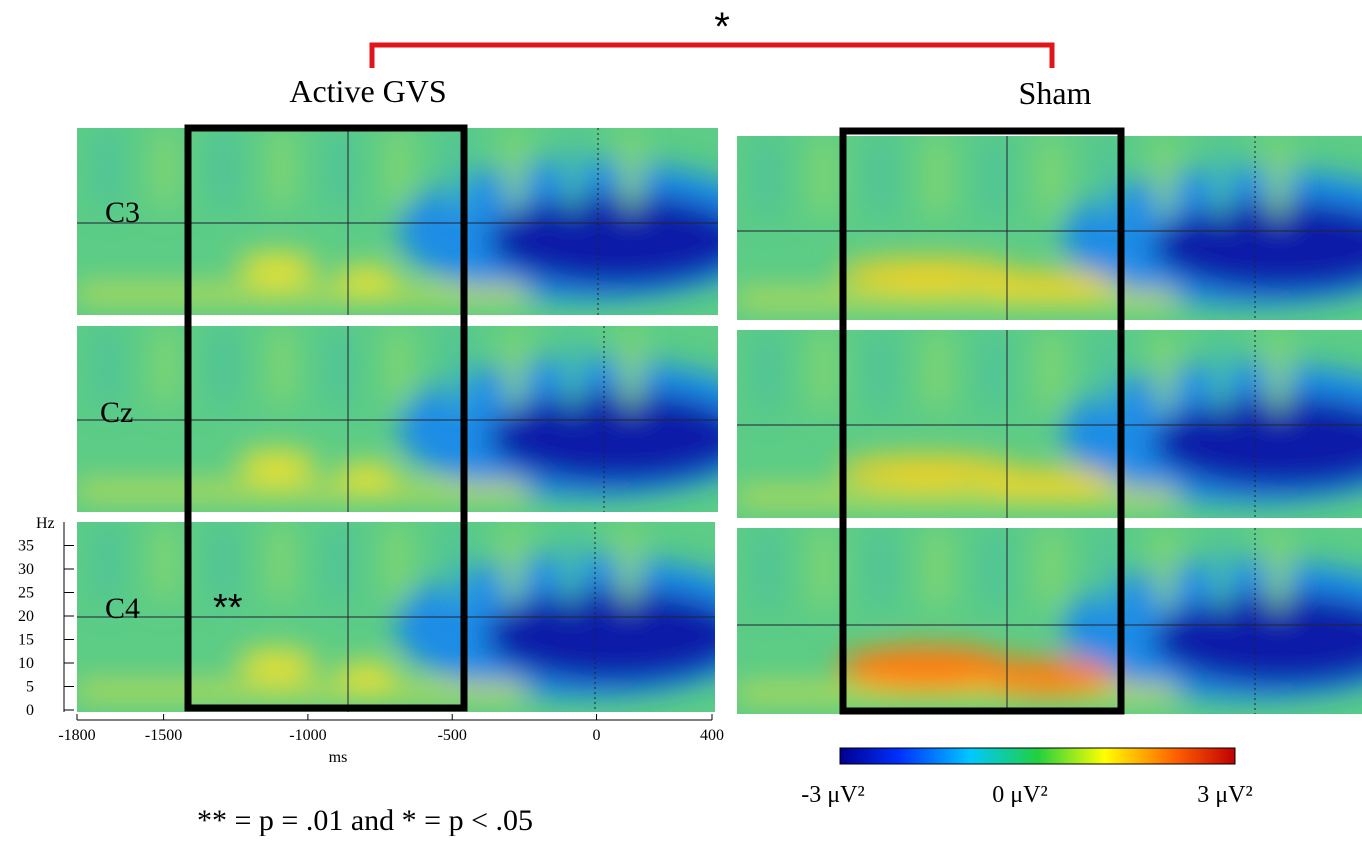  Describe the element at coordinates (26, 640) in the screenshot. I see `y-tick-label: 15` at that location.